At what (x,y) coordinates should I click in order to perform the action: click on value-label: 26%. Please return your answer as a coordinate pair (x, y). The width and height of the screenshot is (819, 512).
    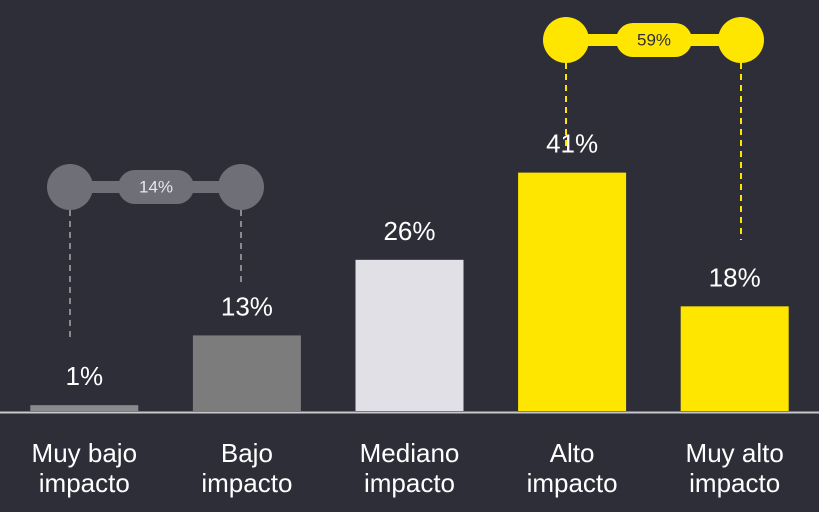
    Looking at the image, I should click on (409, 231).